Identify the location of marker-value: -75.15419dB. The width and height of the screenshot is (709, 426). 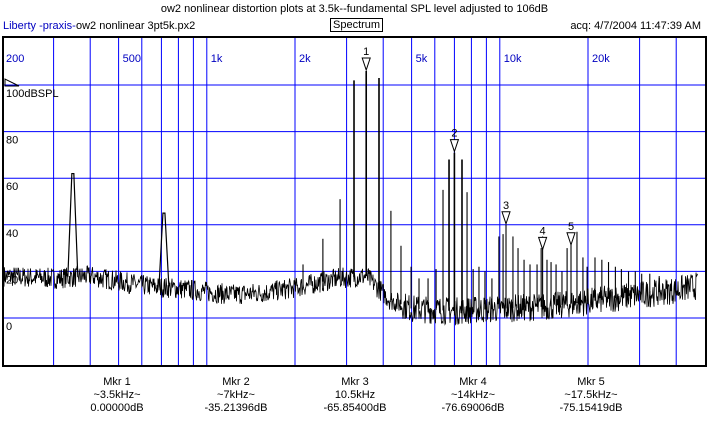
(591, 408).